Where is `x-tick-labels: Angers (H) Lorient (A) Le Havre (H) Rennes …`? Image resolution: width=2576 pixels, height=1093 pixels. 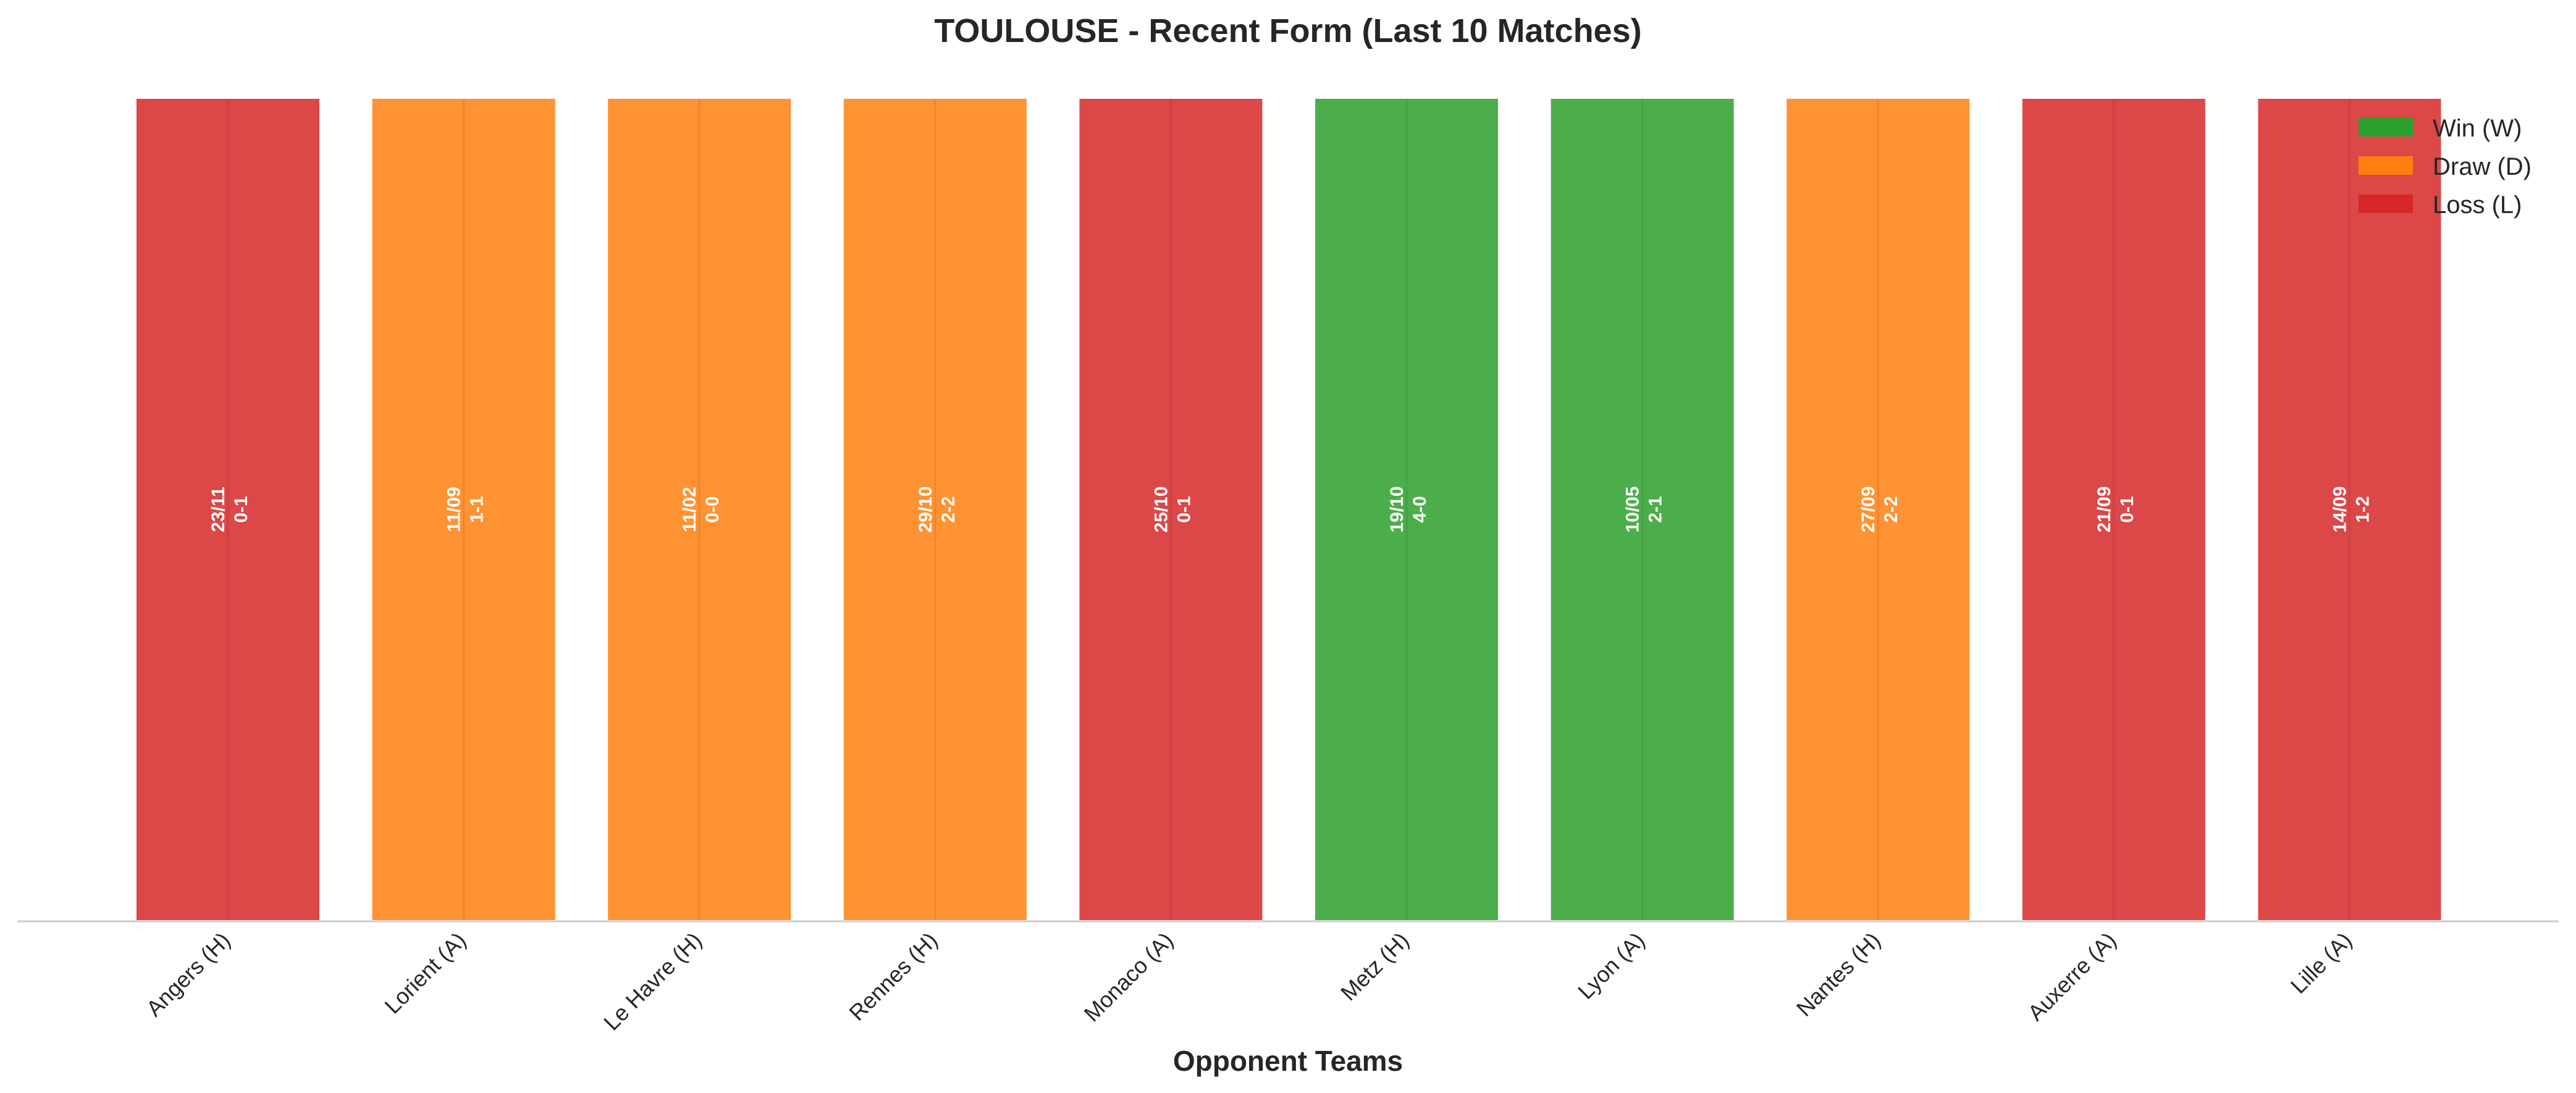 x-tick-labels: Angers (H) Lorient (A) Le Havre (H) Rennes … is located at coordinates (1249, 982).